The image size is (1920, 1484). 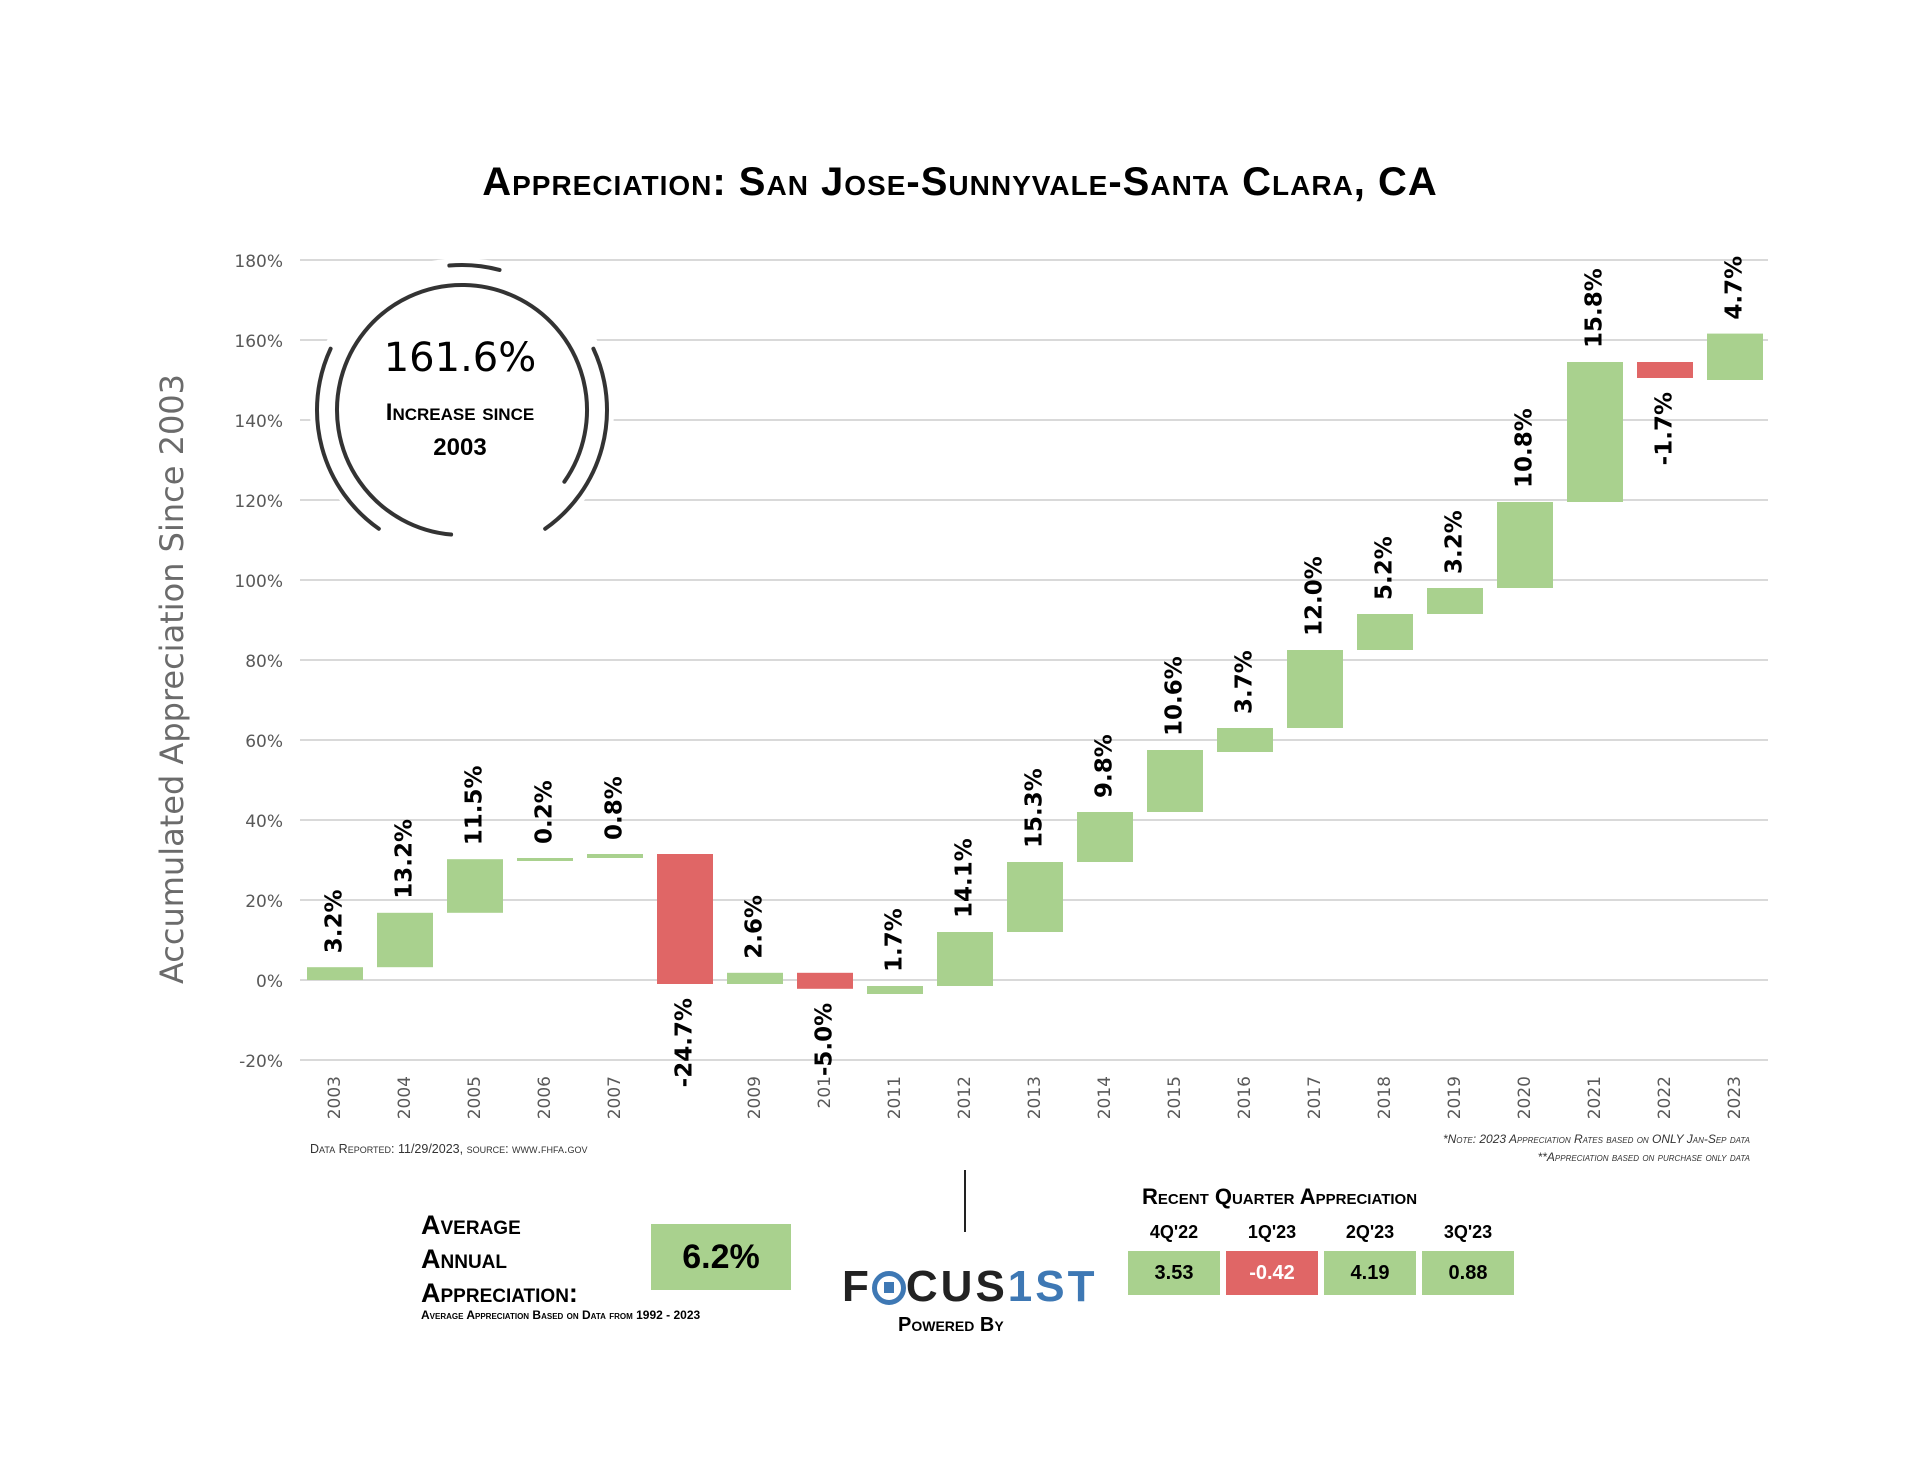 I want to click on bar-label: 15.3%, so click(x=1035, y=808).